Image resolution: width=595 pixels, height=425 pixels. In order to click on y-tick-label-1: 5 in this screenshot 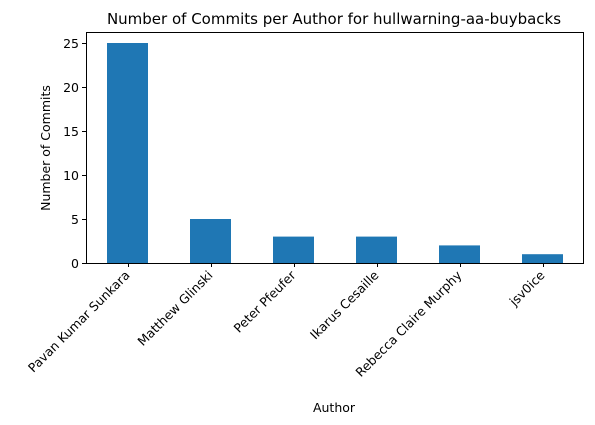, I will do `click(75, 219)`.